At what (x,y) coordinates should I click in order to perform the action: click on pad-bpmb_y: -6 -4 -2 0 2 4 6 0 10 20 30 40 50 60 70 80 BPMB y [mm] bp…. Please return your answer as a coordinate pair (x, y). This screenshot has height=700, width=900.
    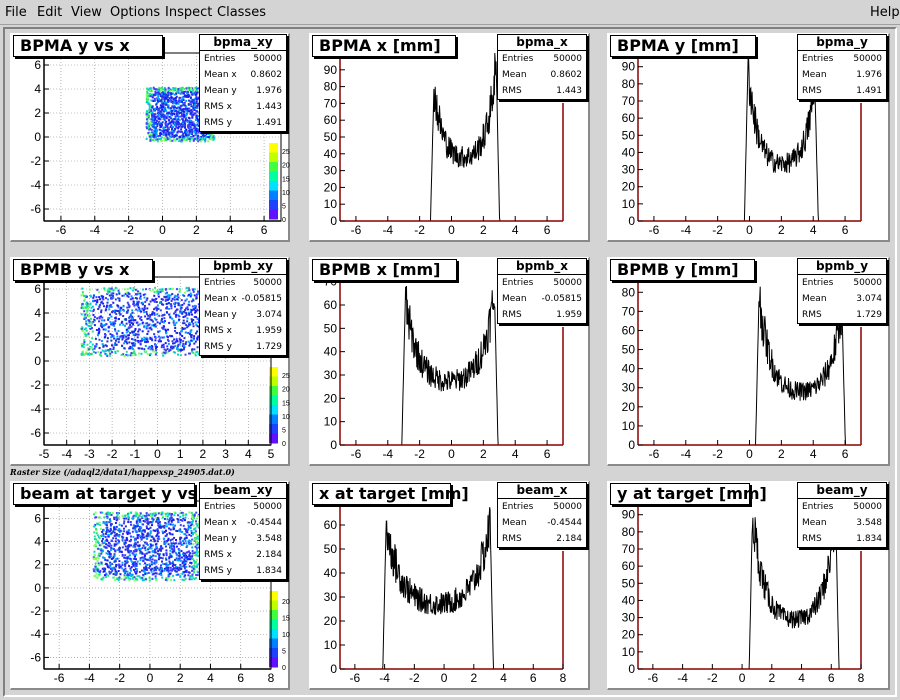
    Looking at the image, I should click on (748, 361).